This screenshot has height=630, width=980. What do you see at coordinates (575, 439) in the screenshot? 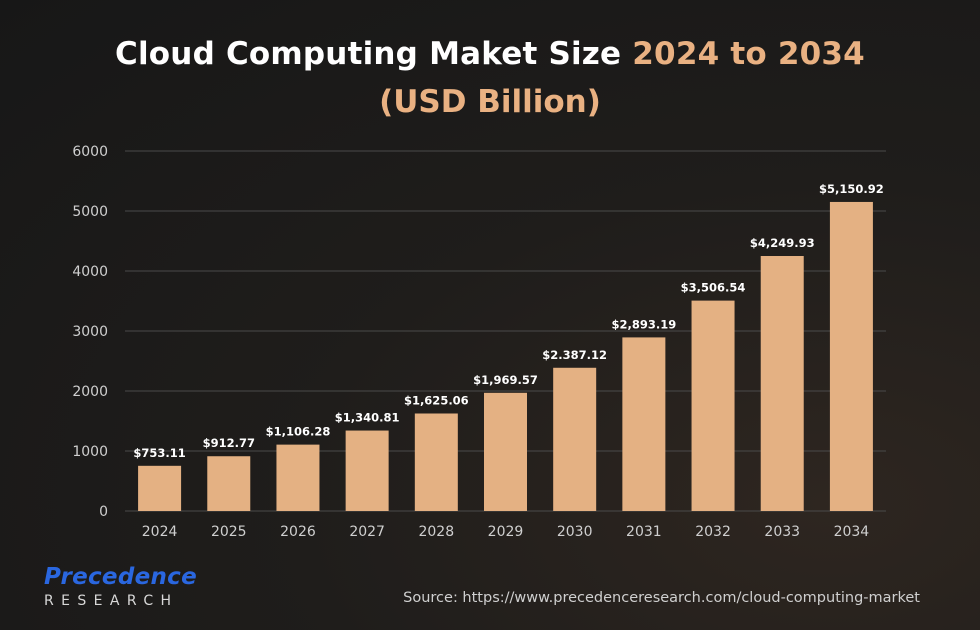
I see `bar-2030` at bounding box center [575, 439].